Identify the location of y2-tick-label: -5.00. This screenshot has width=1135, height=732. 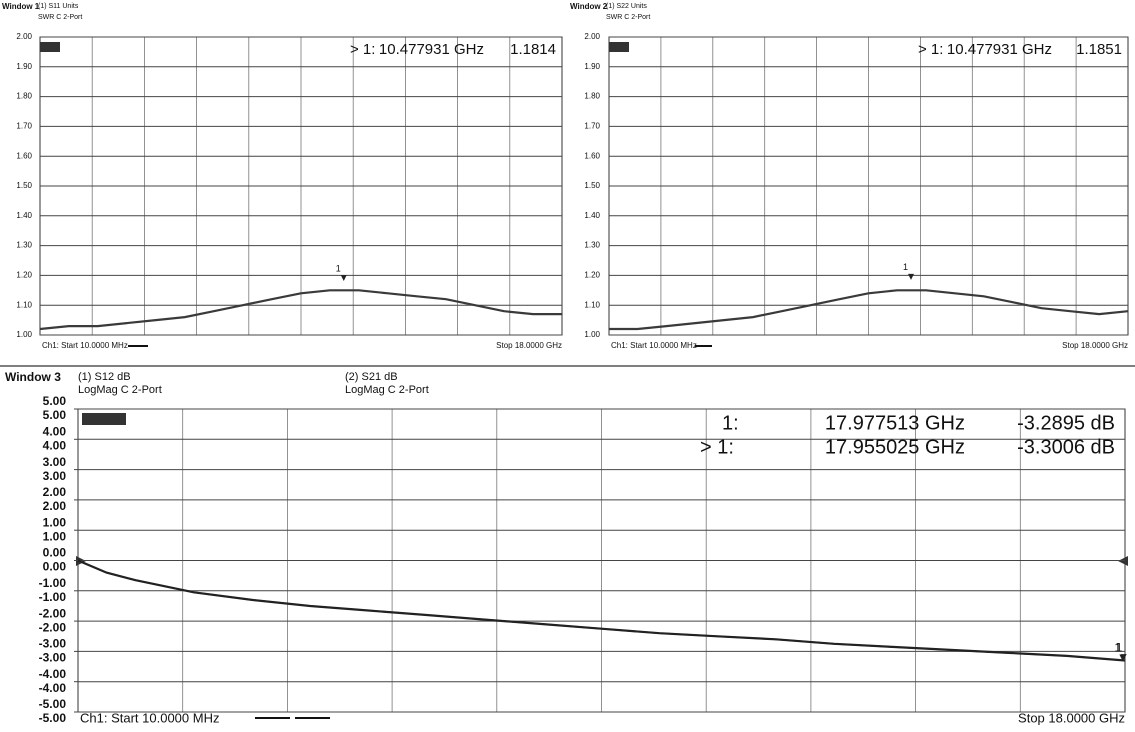
(53, 718).